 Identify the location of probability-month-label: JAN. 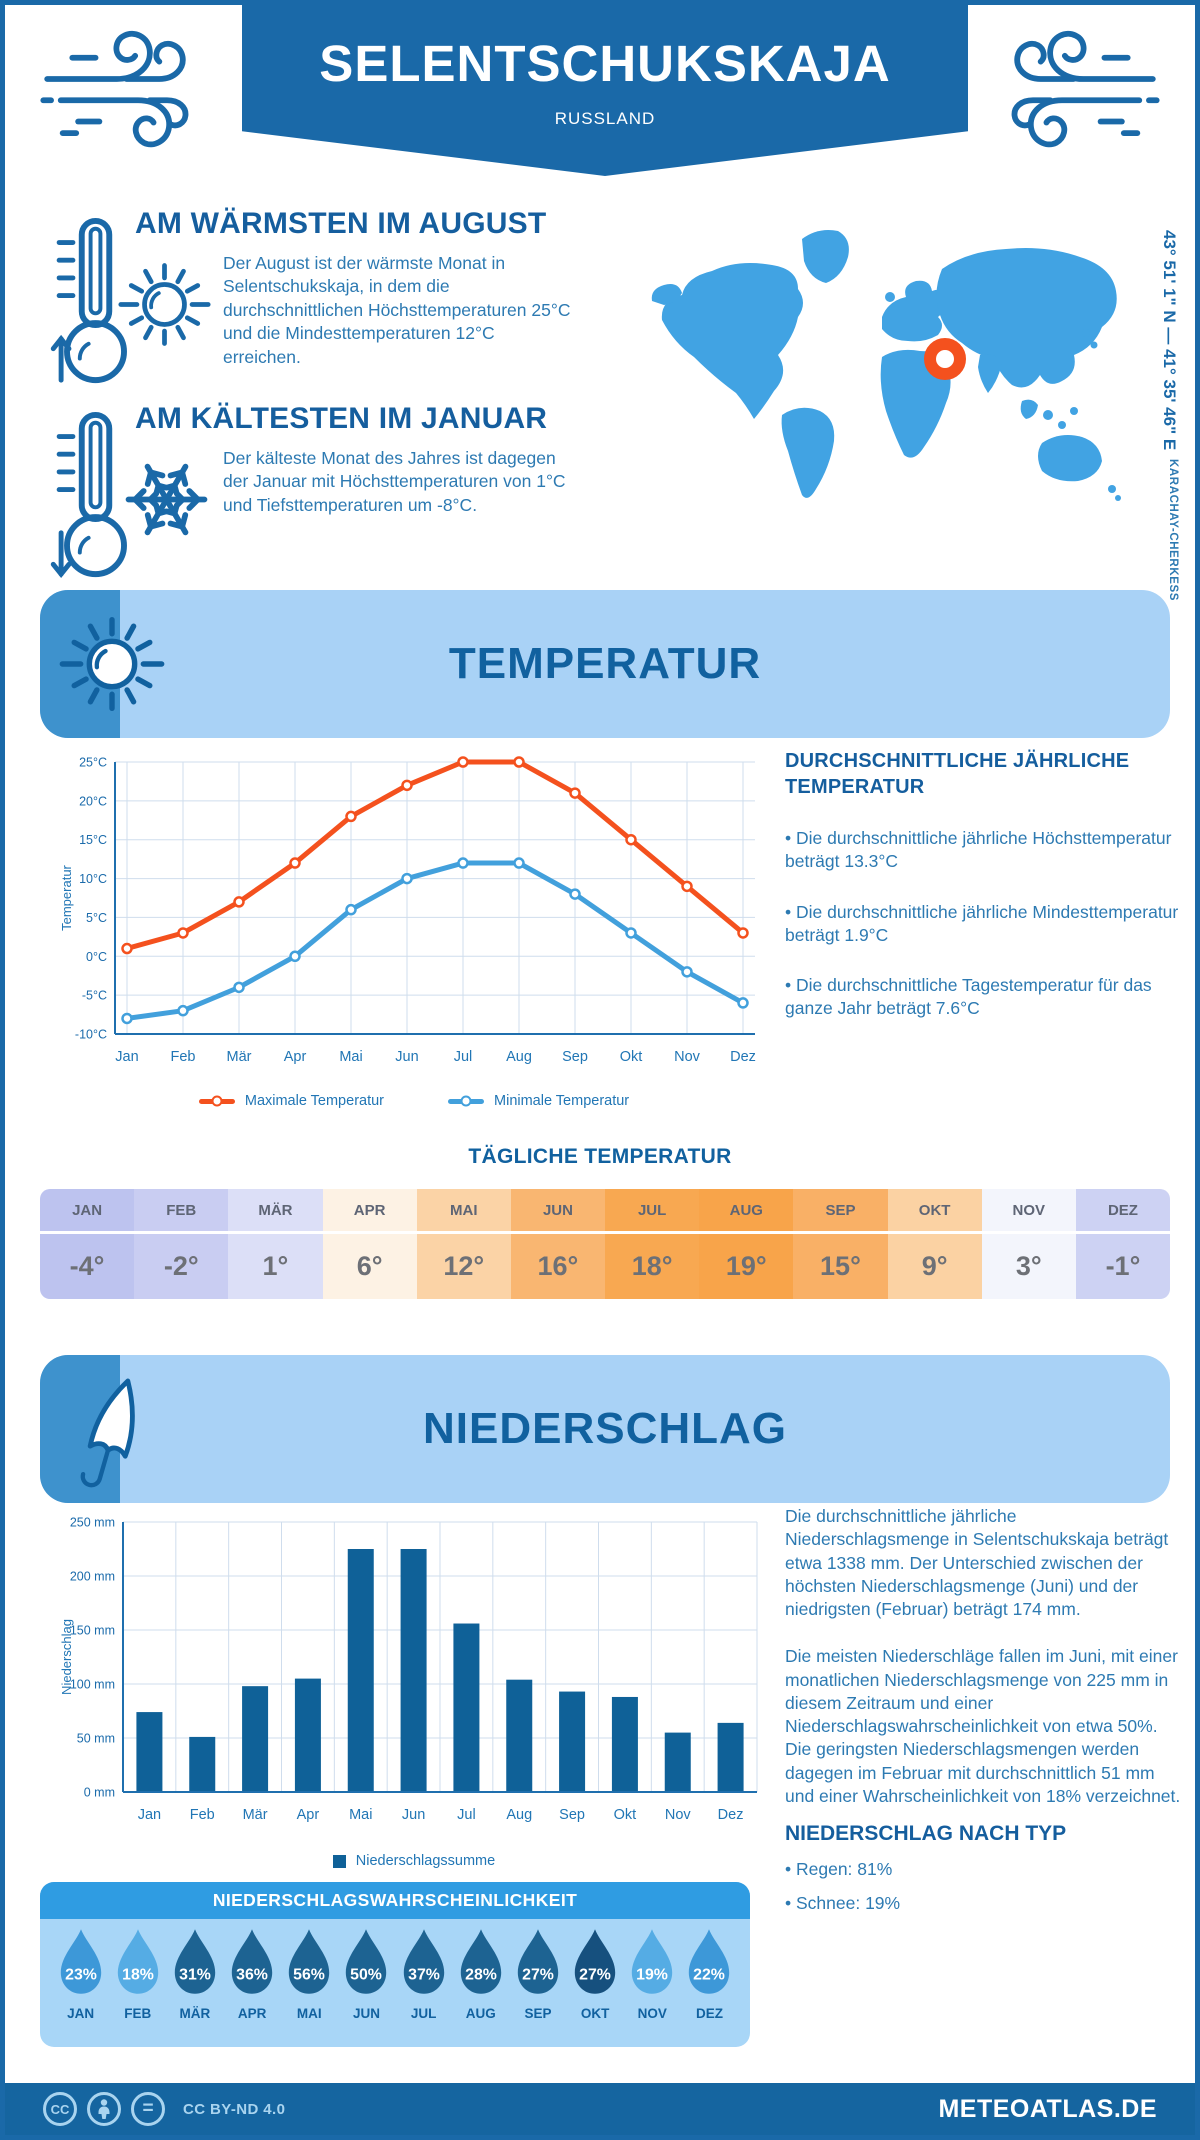
(81, 2013).